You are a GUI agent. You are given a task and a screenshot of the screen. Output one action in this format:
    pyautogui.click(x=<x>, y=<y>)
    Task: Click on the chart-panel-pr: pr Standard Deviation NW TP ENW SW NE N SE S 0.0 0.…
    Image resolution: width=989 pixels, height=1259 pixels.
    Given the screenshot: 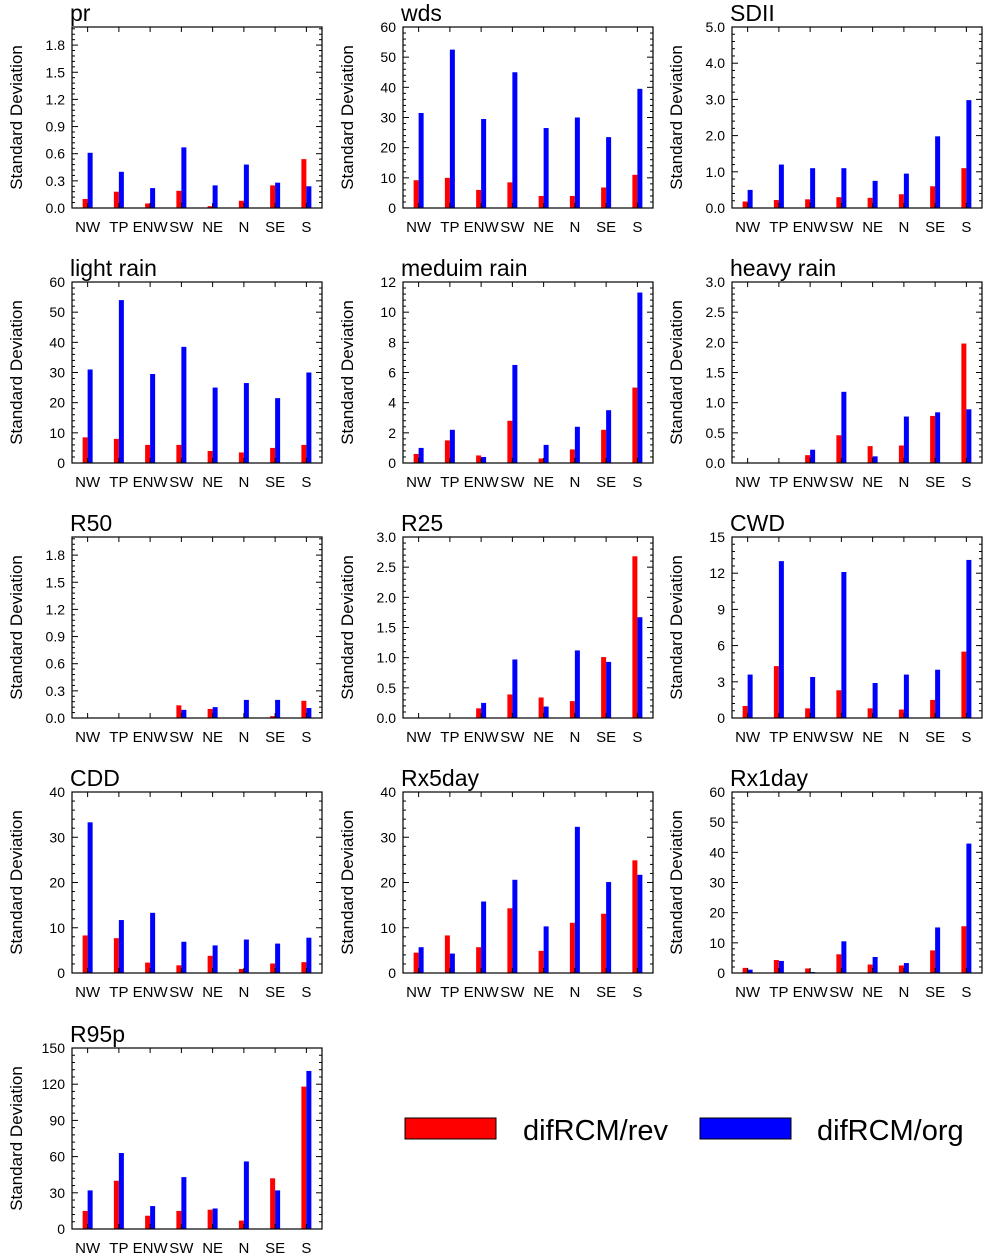 What is the action you would take?
    pyautogui.click(x=165, y=118)
    